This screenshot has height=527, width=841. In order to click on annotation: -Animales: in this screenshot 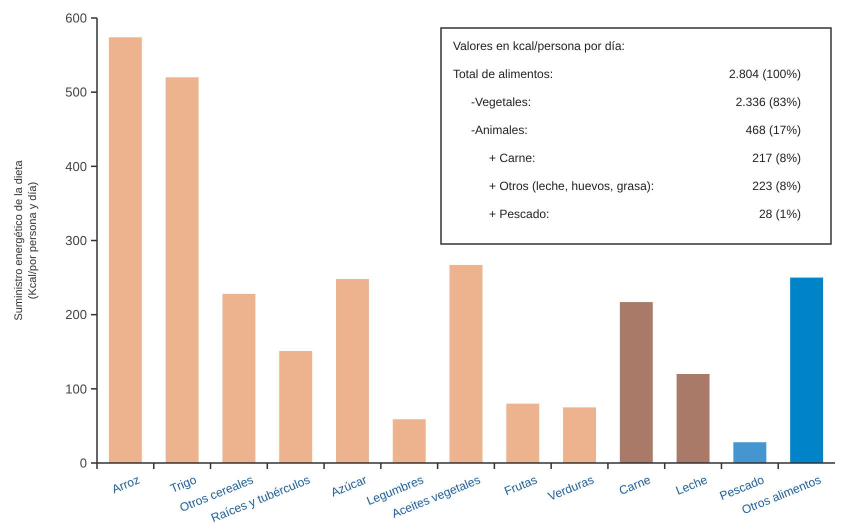, I will do `click(499, 130)`.